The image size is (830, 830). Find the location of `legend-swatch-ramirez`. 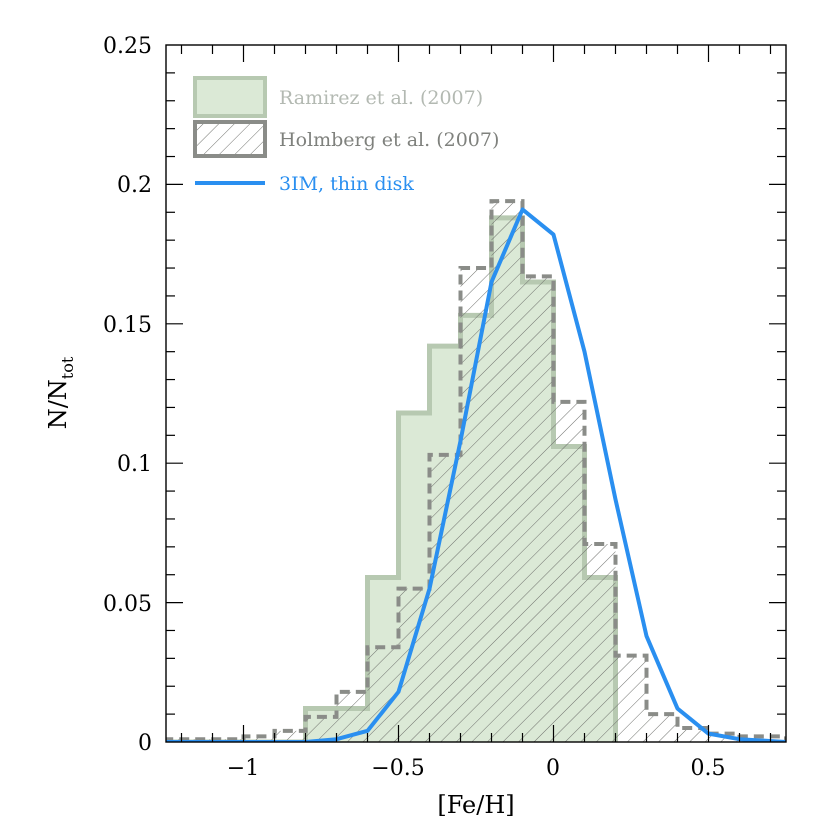

legend-swatch-ramirez is located at coordinates (230, 97).